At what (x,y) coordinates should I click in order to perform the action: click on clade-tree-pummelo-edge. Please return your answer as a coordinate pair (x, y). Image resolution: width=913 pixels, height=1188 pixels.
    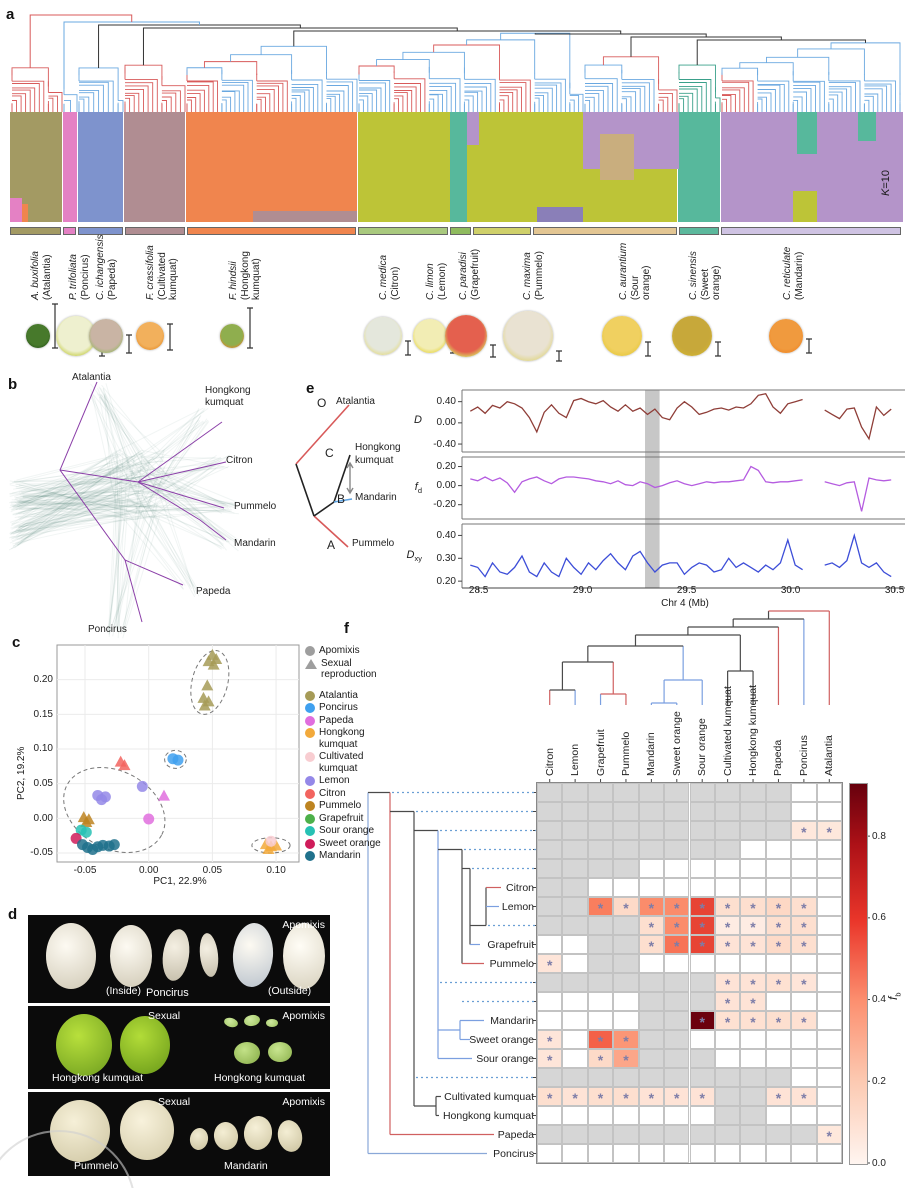
    Looking at the image, I should click on (331, 531).